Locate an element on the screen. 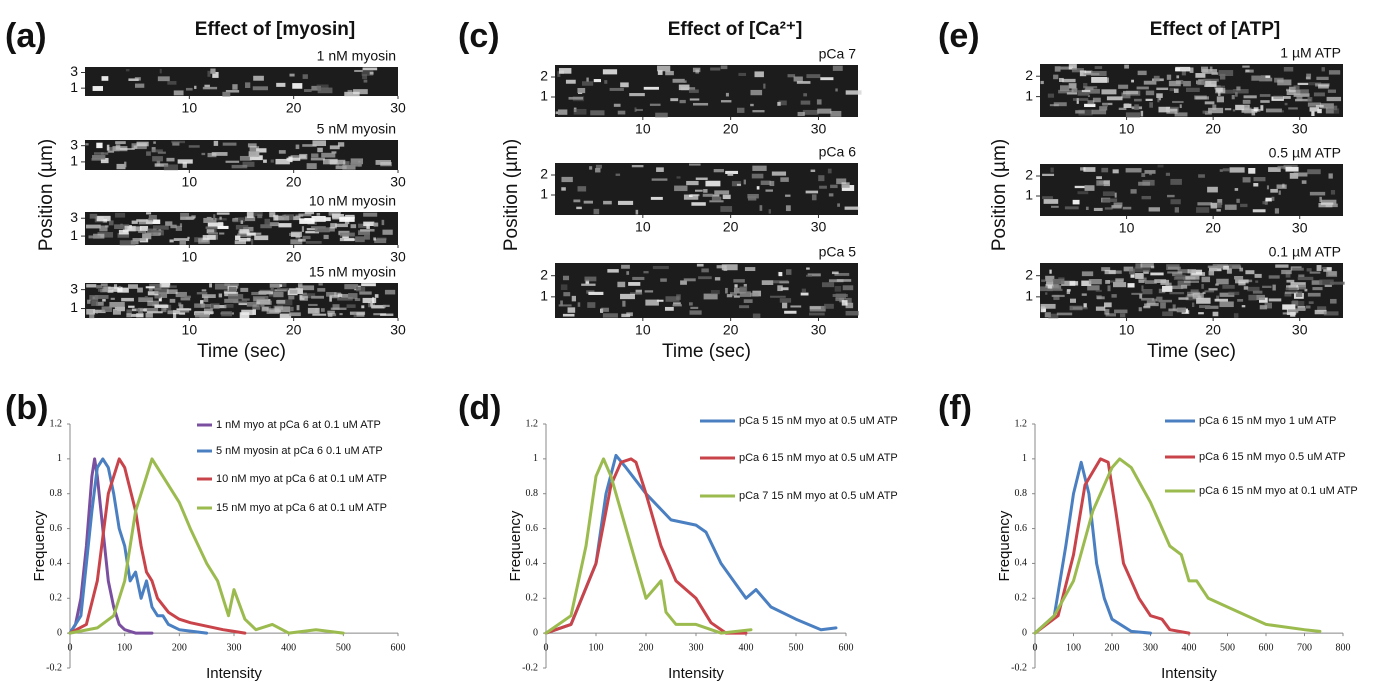  y-tick-label: 0 is located at coordinates (535, 632).